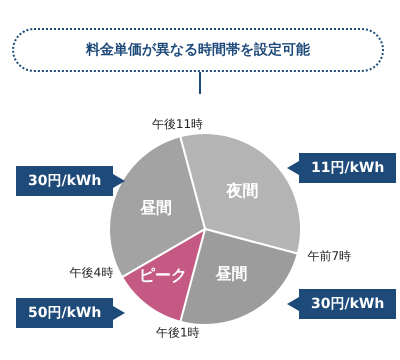  Describe the element at coordinates (65, 313) in the screenshot. I see `text: 50円/kWh` at that location.